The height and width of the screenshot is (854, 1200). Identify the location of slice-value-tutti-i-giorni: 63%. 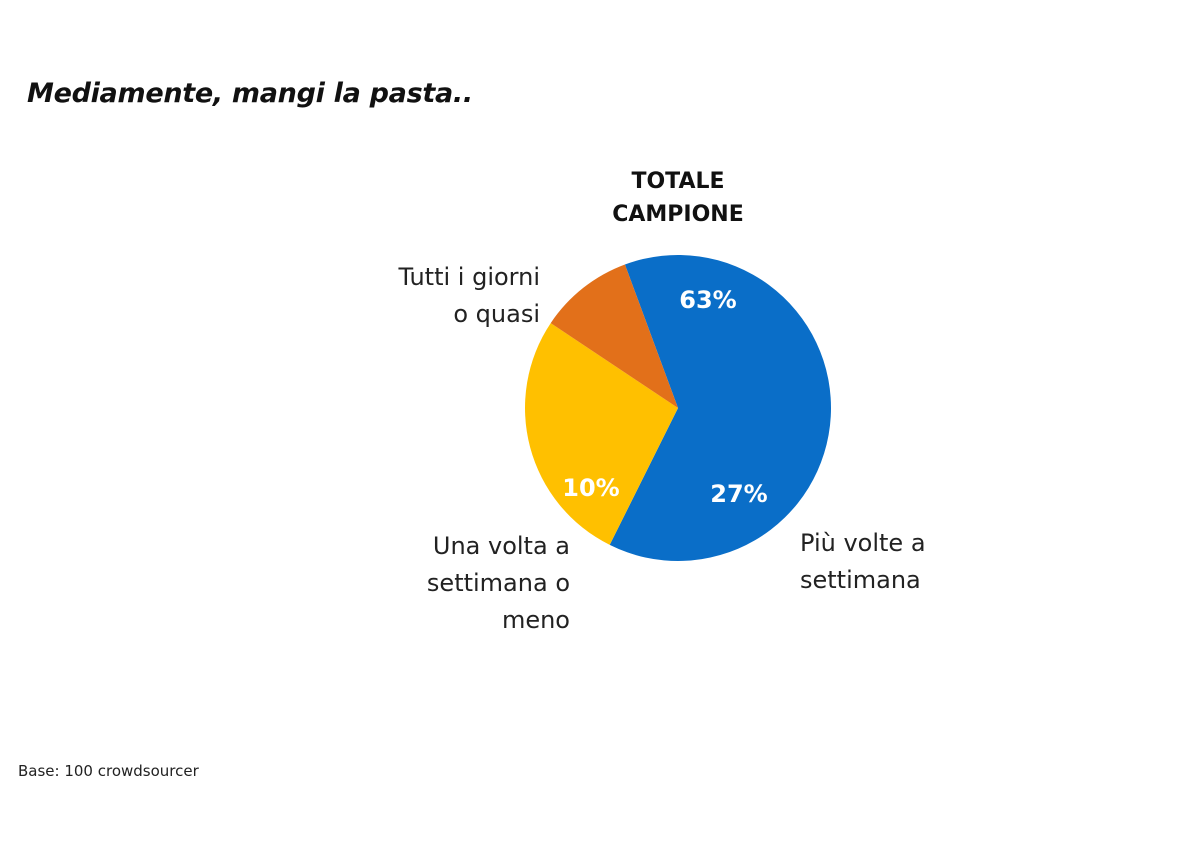
(707, 300).